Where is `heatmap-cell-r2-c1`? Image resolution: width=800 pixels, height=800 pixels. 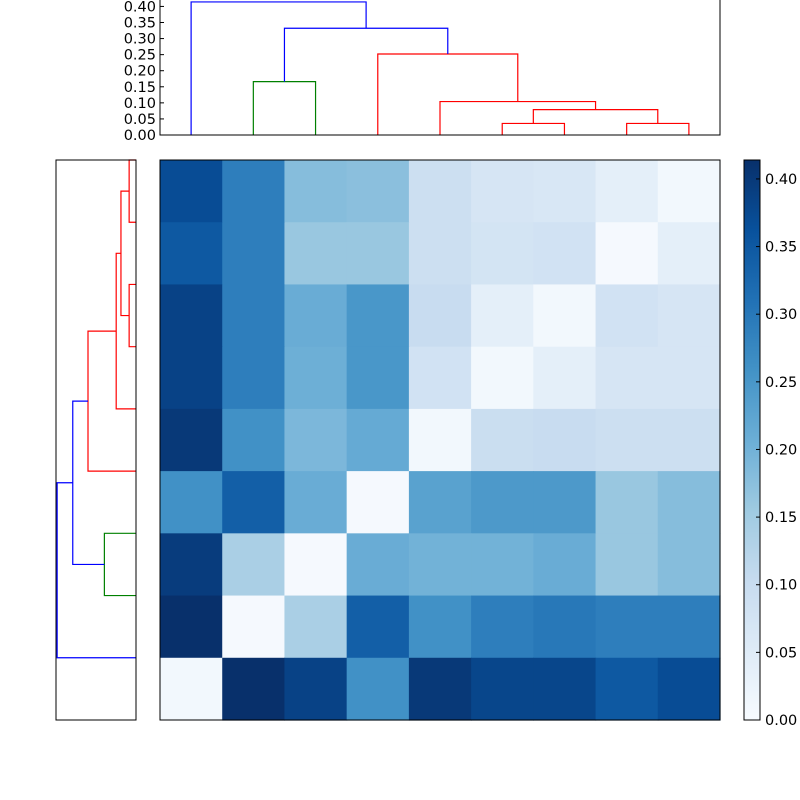
heatmap-cell-r2-c1 is located at coordinates (254, 316).